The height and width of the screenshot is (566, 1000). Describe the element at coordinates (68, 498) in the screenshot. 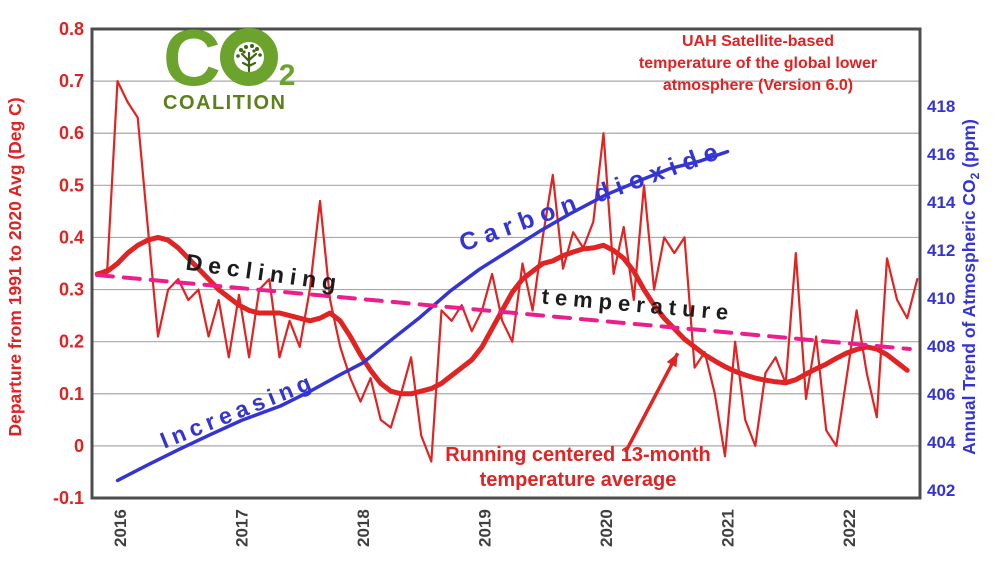

I see `left-tick-label: -0.1` at that location.